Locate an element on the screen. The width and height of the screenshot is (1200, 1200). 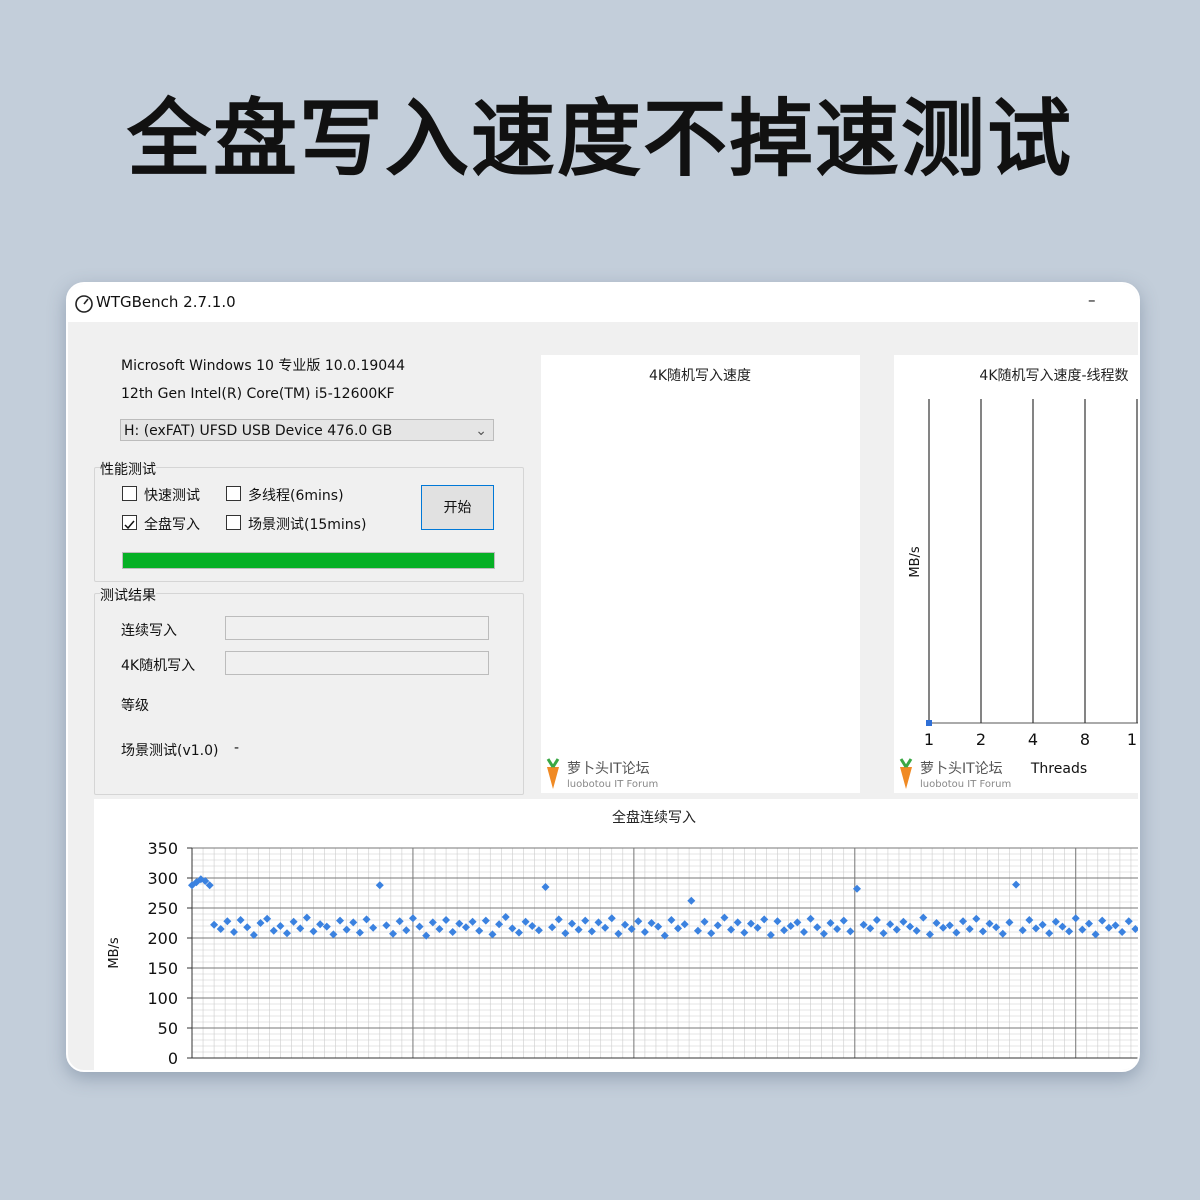
watermark-sub: luobotou IT Forum is located at coordinates (612, 784).